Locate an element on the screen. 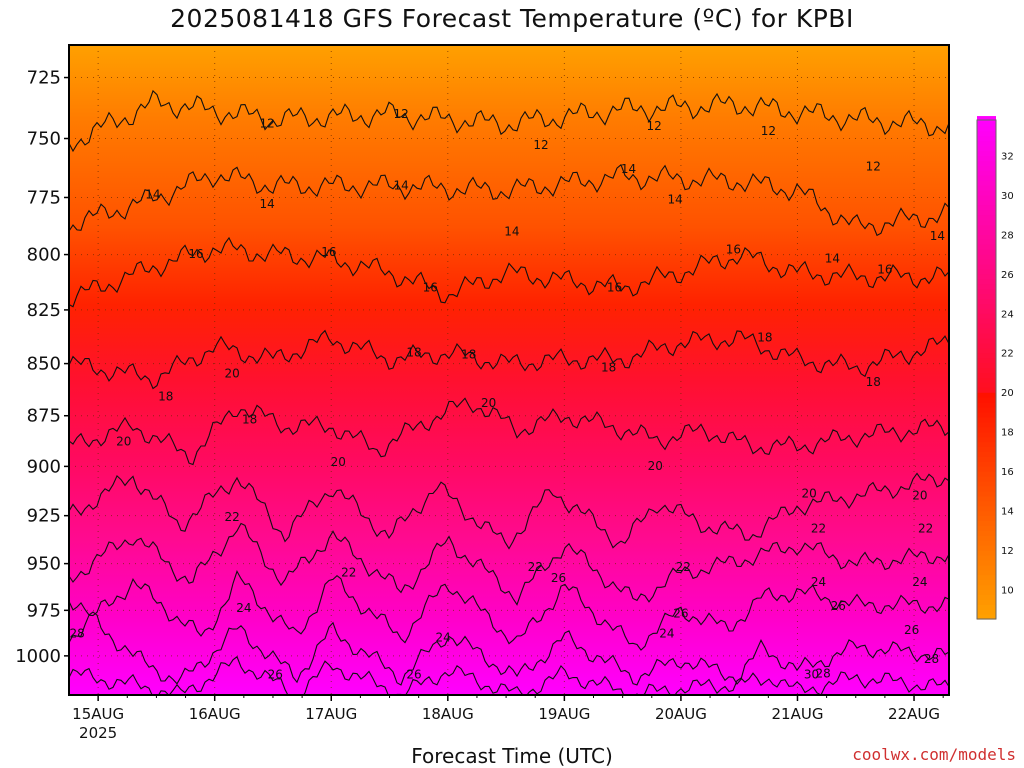 The image size is (1024, 768). x-tick-label: 20AUG is located at coordinates (681, 714).